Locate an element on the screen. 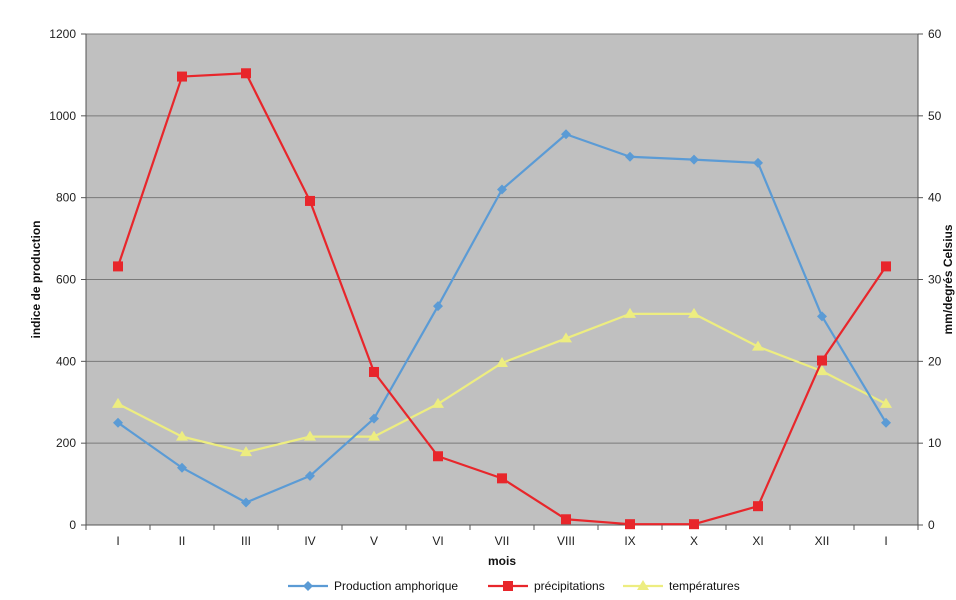 Image resolution: width=956 pixels, height=600 pixels. x-tick-label: V is located at coordinates (374, 541).